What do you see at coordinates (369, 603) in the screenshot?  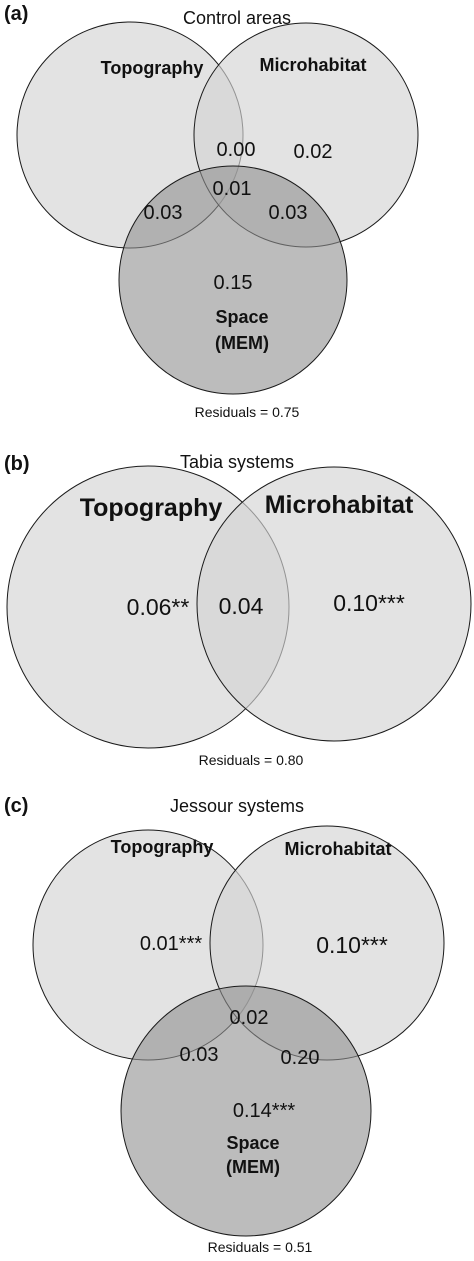 I see `panel-b-micro-only-value: 0.10***` at bounding box center [369, 603].